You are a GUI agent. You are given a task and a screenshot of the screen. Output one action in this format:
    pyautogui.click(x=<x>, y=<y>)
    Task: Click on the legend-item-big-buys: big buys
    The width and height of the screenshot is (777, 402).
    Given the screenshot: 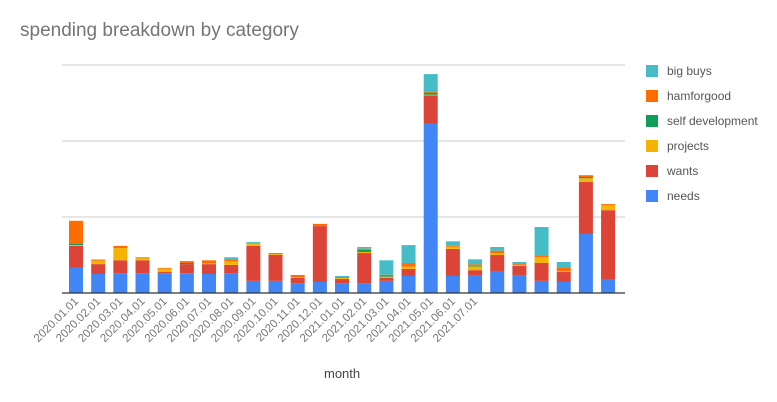 What is the action you would take?
    pyautogui.click(x=702, y=70)
    